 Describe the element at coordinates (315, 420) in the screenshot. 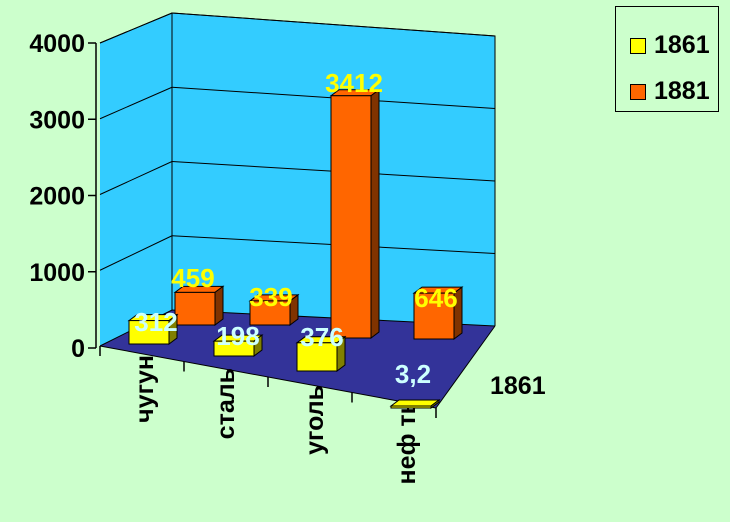

I see `category-label: уголь` at that location.